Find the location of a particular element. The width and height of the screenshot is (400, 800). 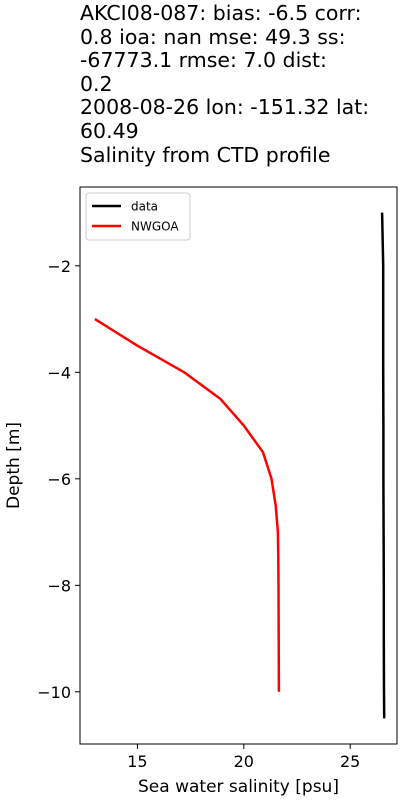

chart-title-line: 0.8 ioa: nan mse: 49.3 ss: is located at coordinates (213, 36).